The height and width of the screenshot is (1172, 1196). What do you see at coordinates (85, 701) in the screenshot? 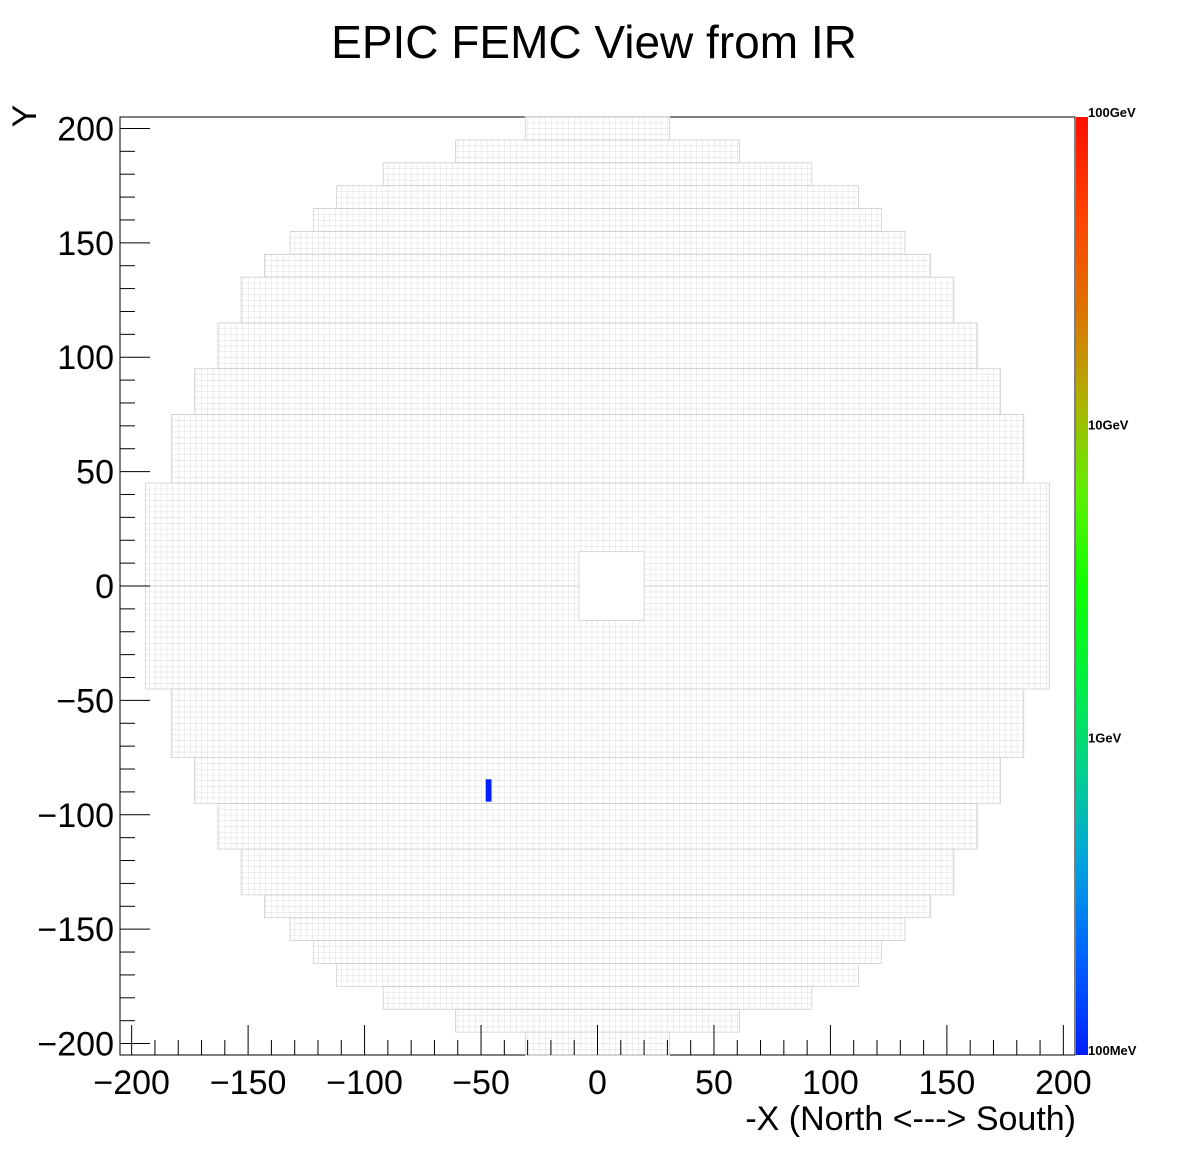
I see `y-tick-label: −50` at bounding box center [85, 701].